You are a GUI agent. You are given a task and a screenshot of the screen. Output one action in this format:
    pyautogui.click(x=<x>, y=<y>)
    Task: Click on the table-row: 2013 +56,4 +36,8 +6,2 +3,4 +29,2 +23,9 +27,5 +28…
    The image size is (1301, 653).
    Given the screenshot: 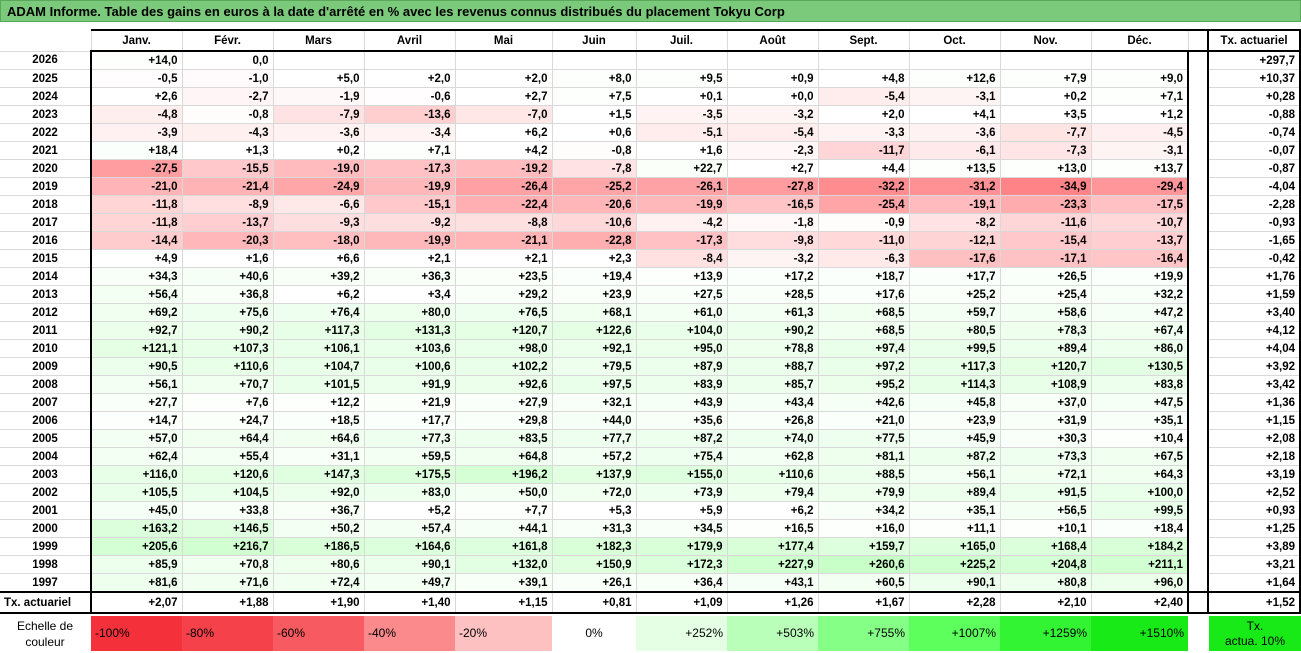 What is the action you would take?
    pyautogui.click(x=650, y=294)
    